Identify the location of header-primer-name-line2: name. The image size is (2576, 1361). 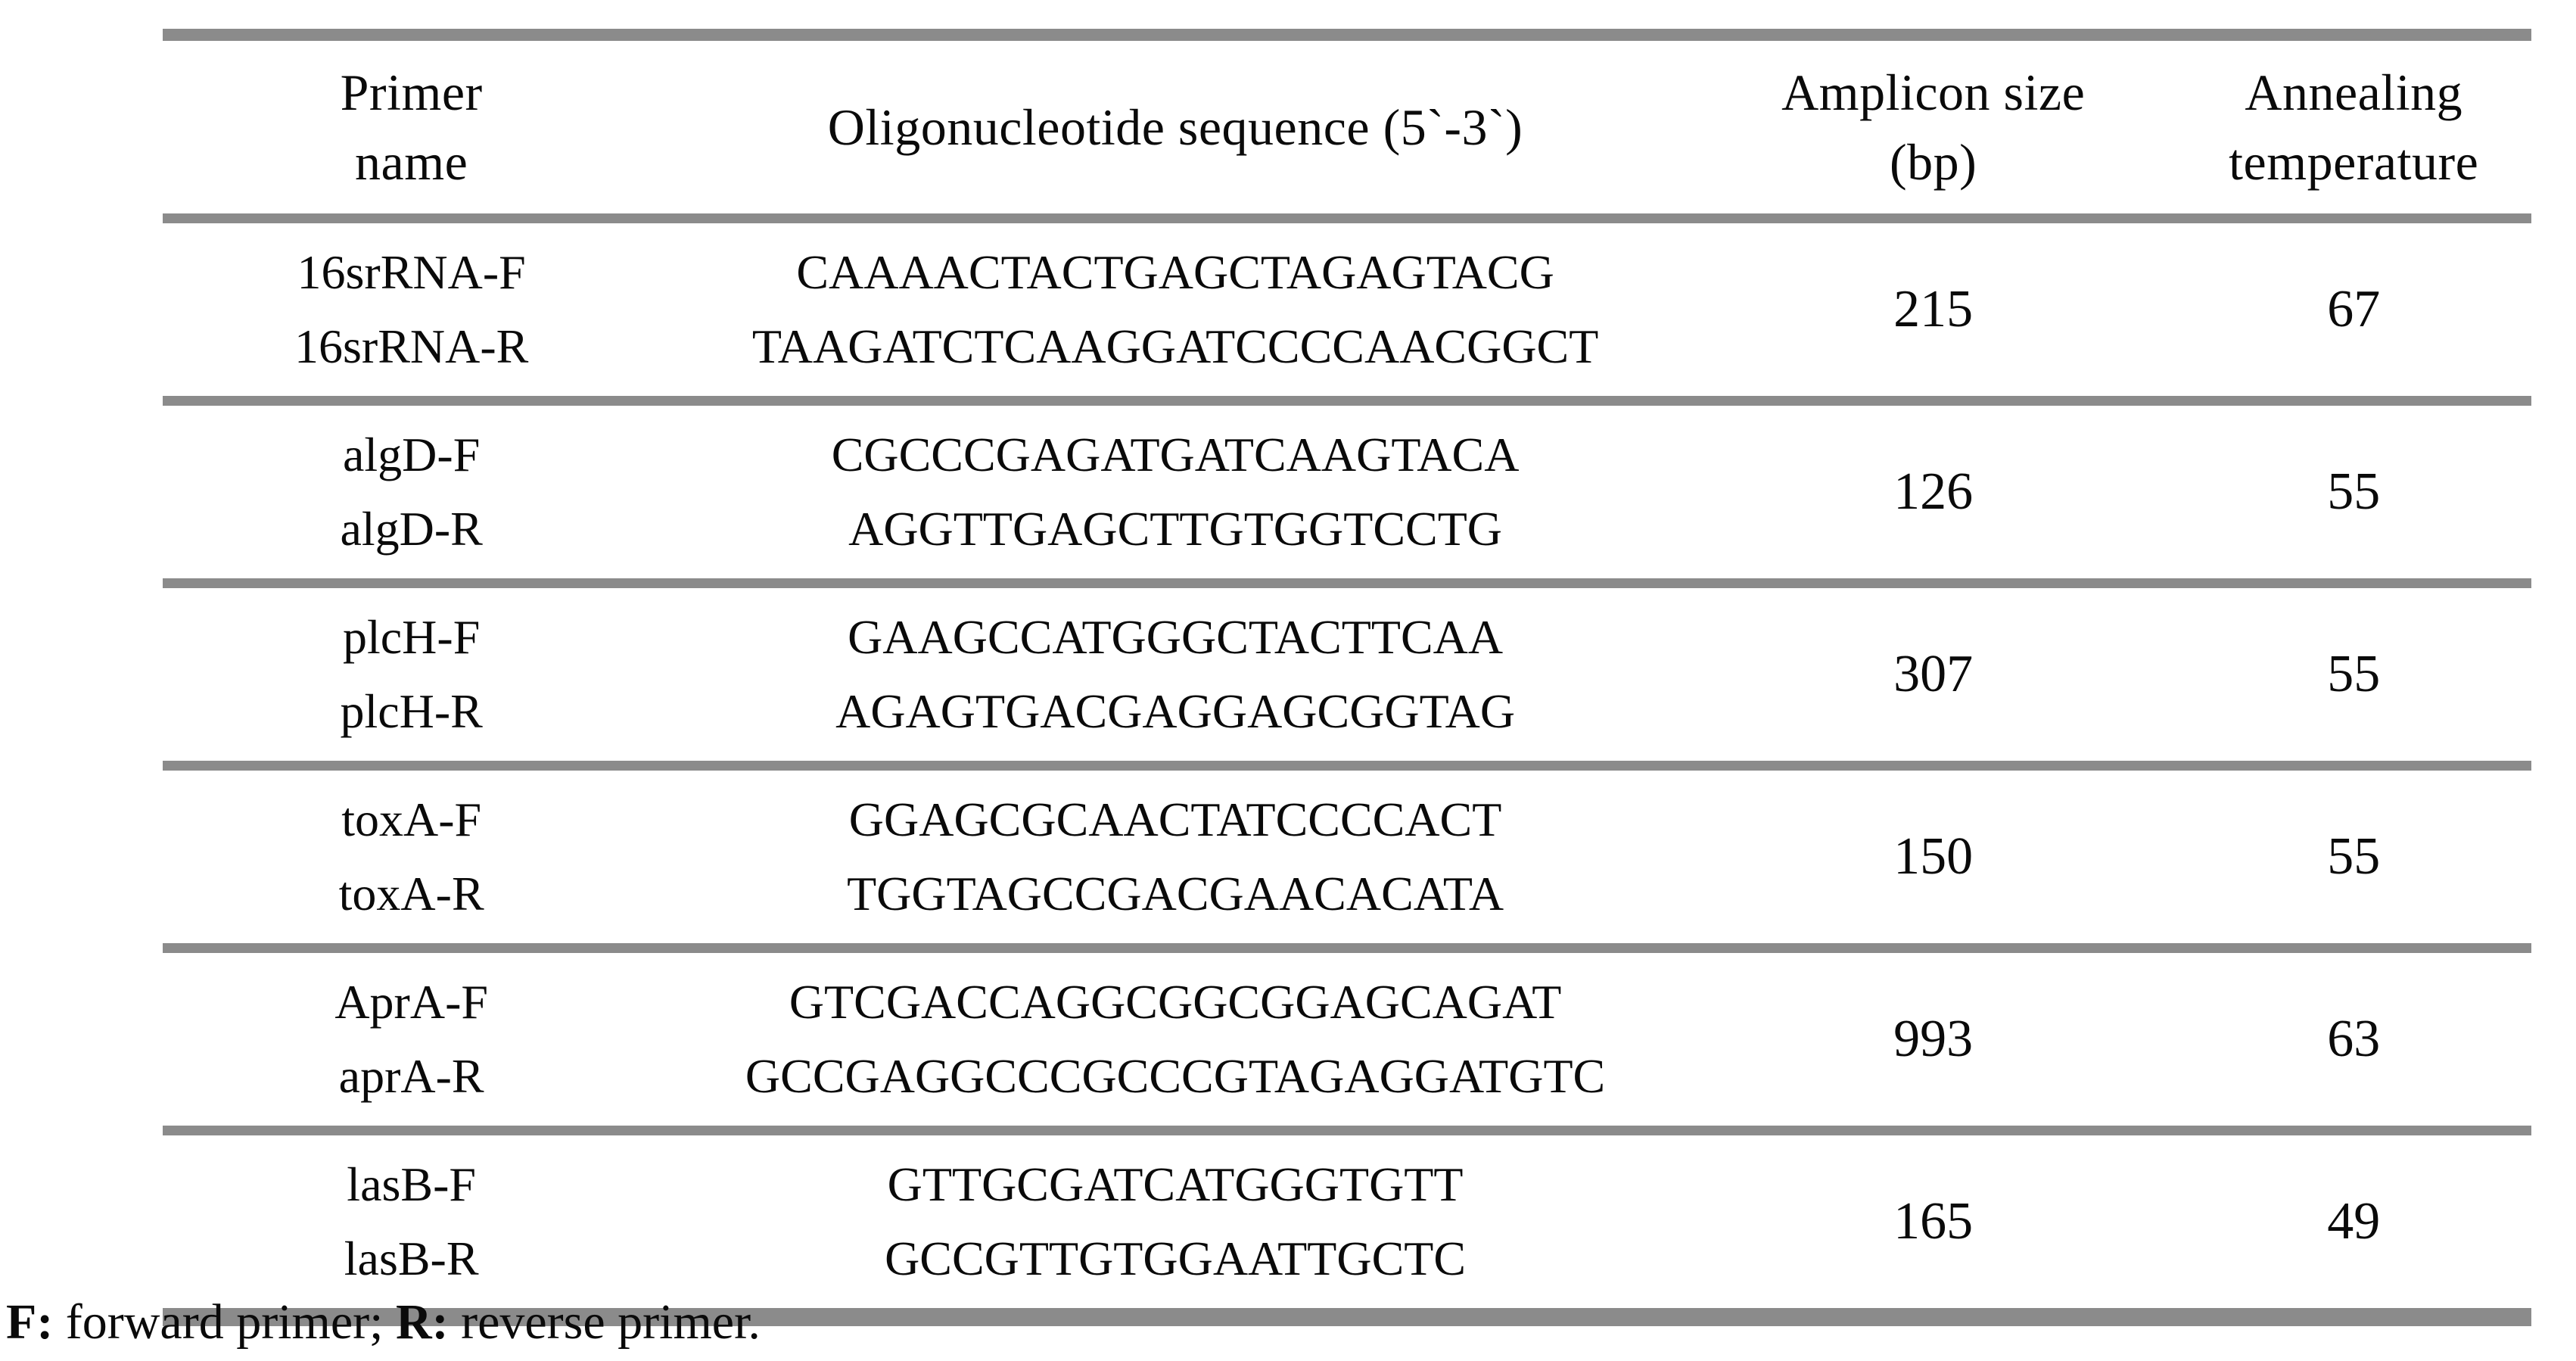
(411, 162).